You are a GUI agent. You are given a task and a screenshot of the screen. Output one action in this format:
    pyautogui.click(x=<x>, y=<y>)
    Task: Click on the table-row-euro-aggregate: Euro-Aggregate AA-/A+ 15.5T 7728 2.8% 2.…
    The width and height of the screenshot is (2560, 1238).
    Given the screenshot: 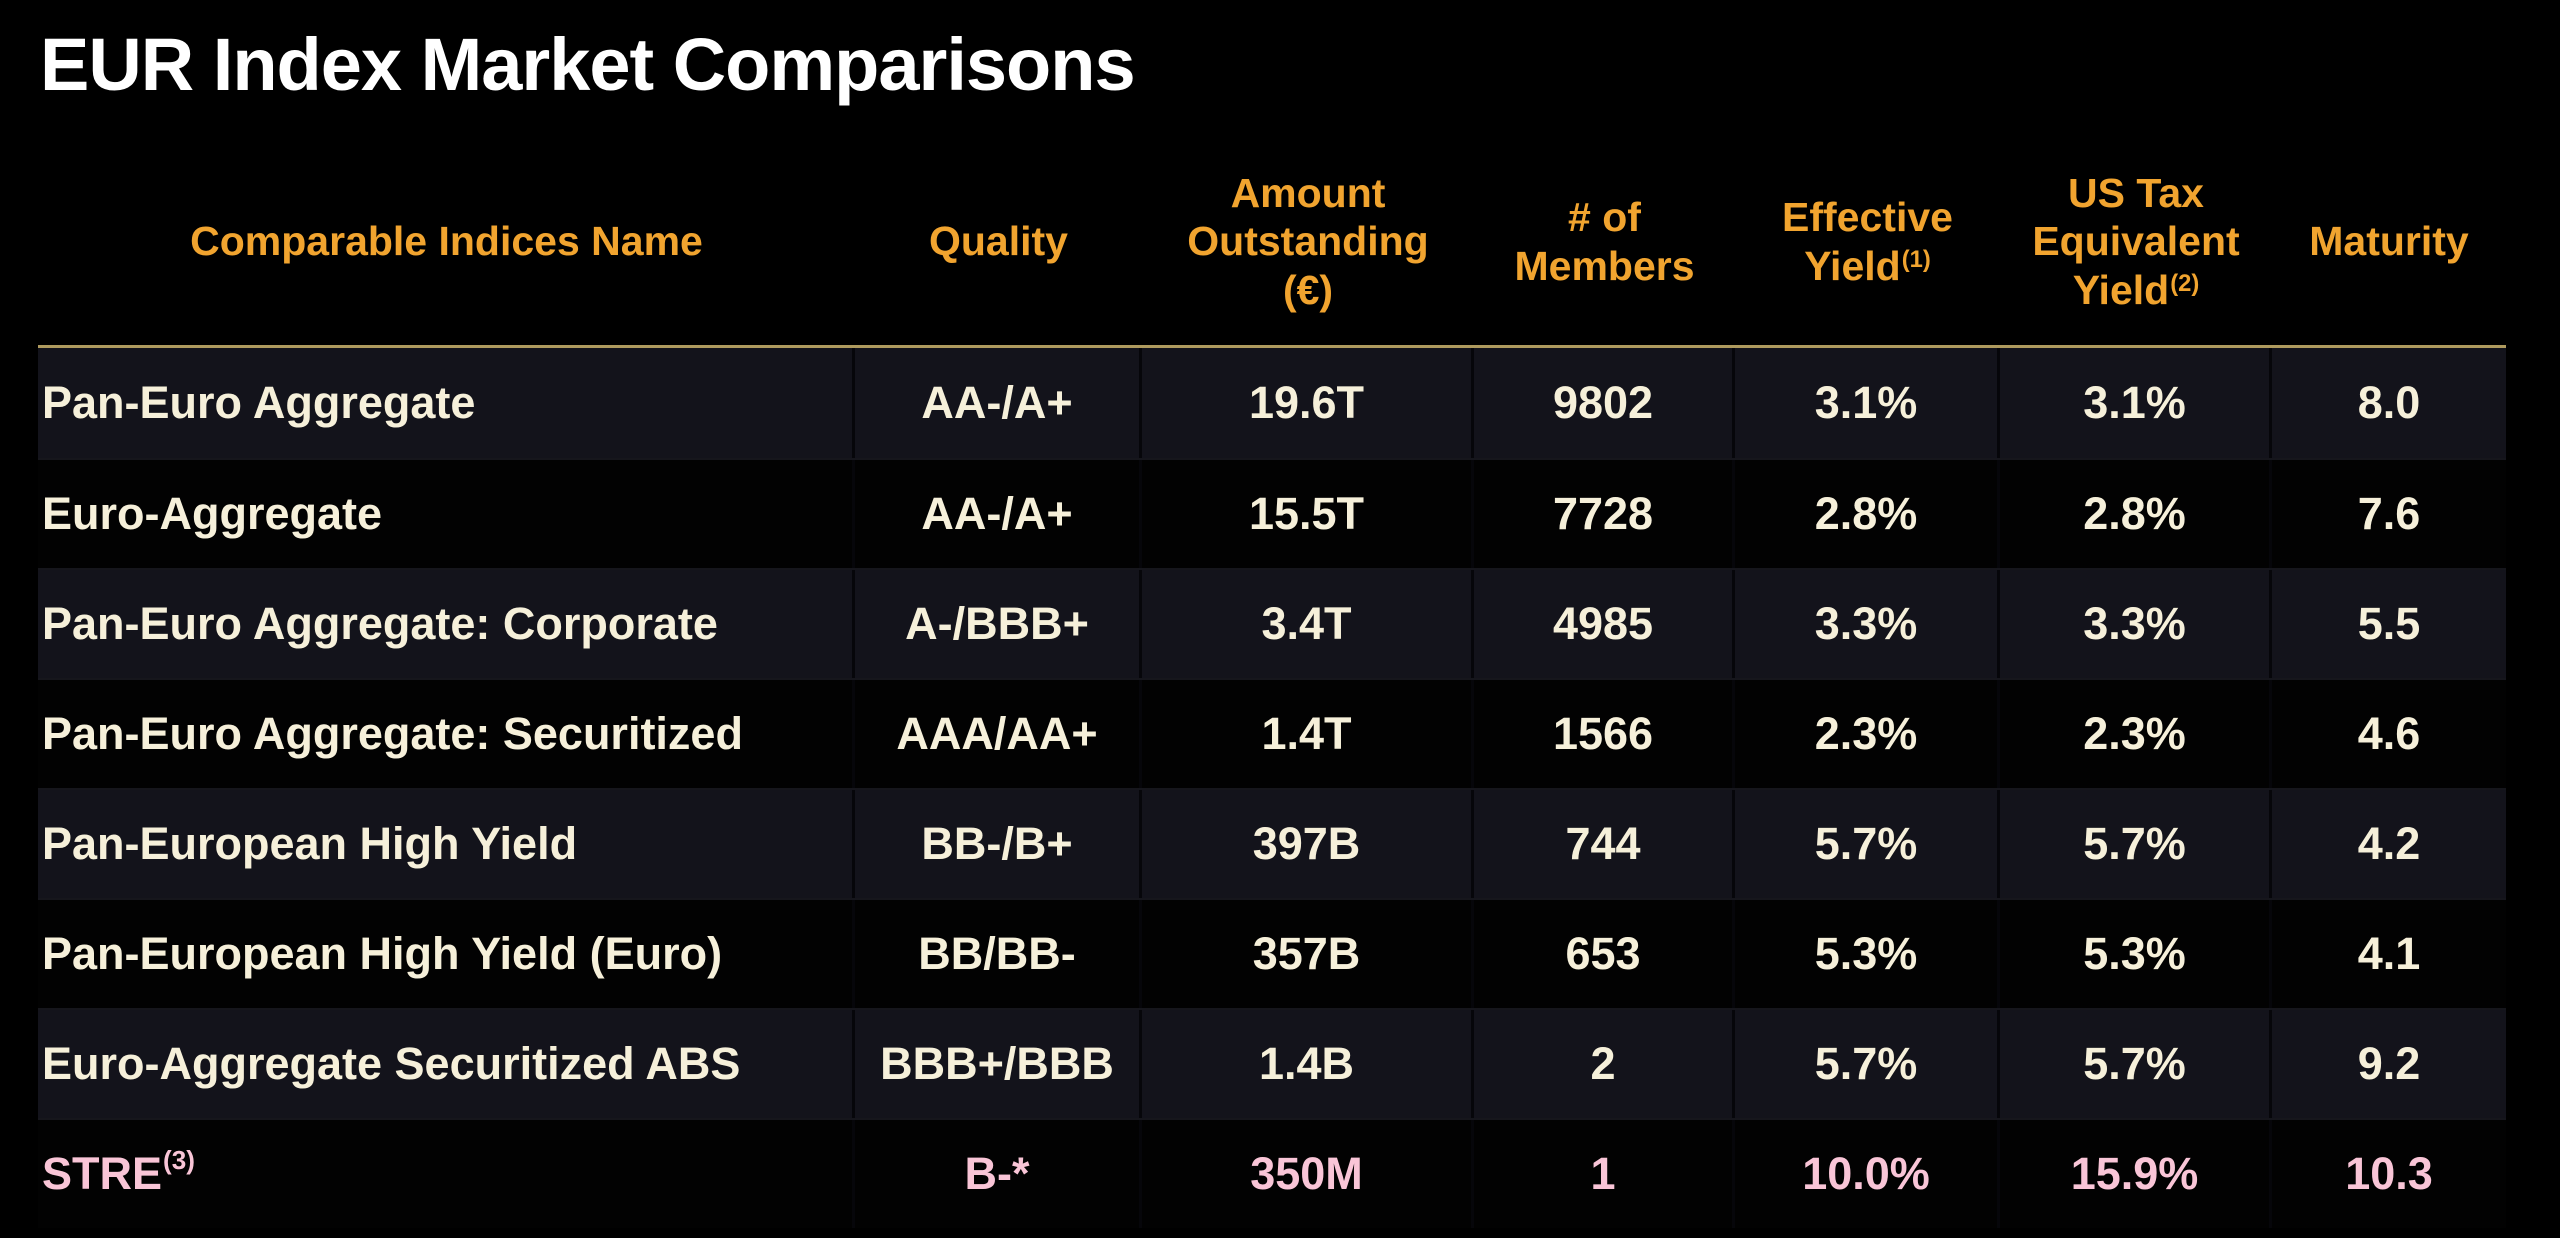 What is the action you would take?
    pyautogui.click(x=1272, y=513)
    